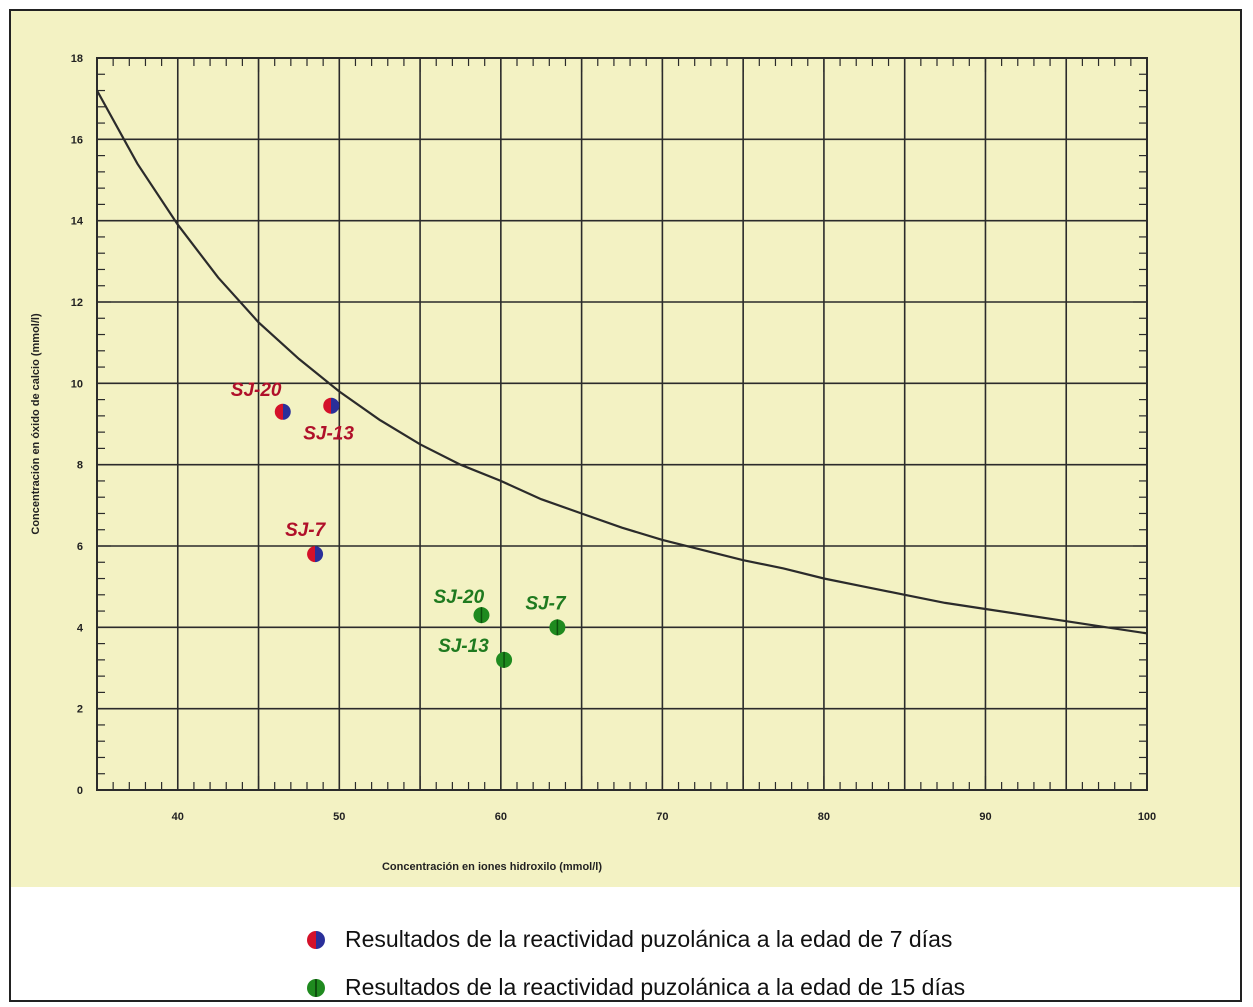 The image size is (1253, 1007). I want to click on legend-marker-15-days, so click(316, 987).